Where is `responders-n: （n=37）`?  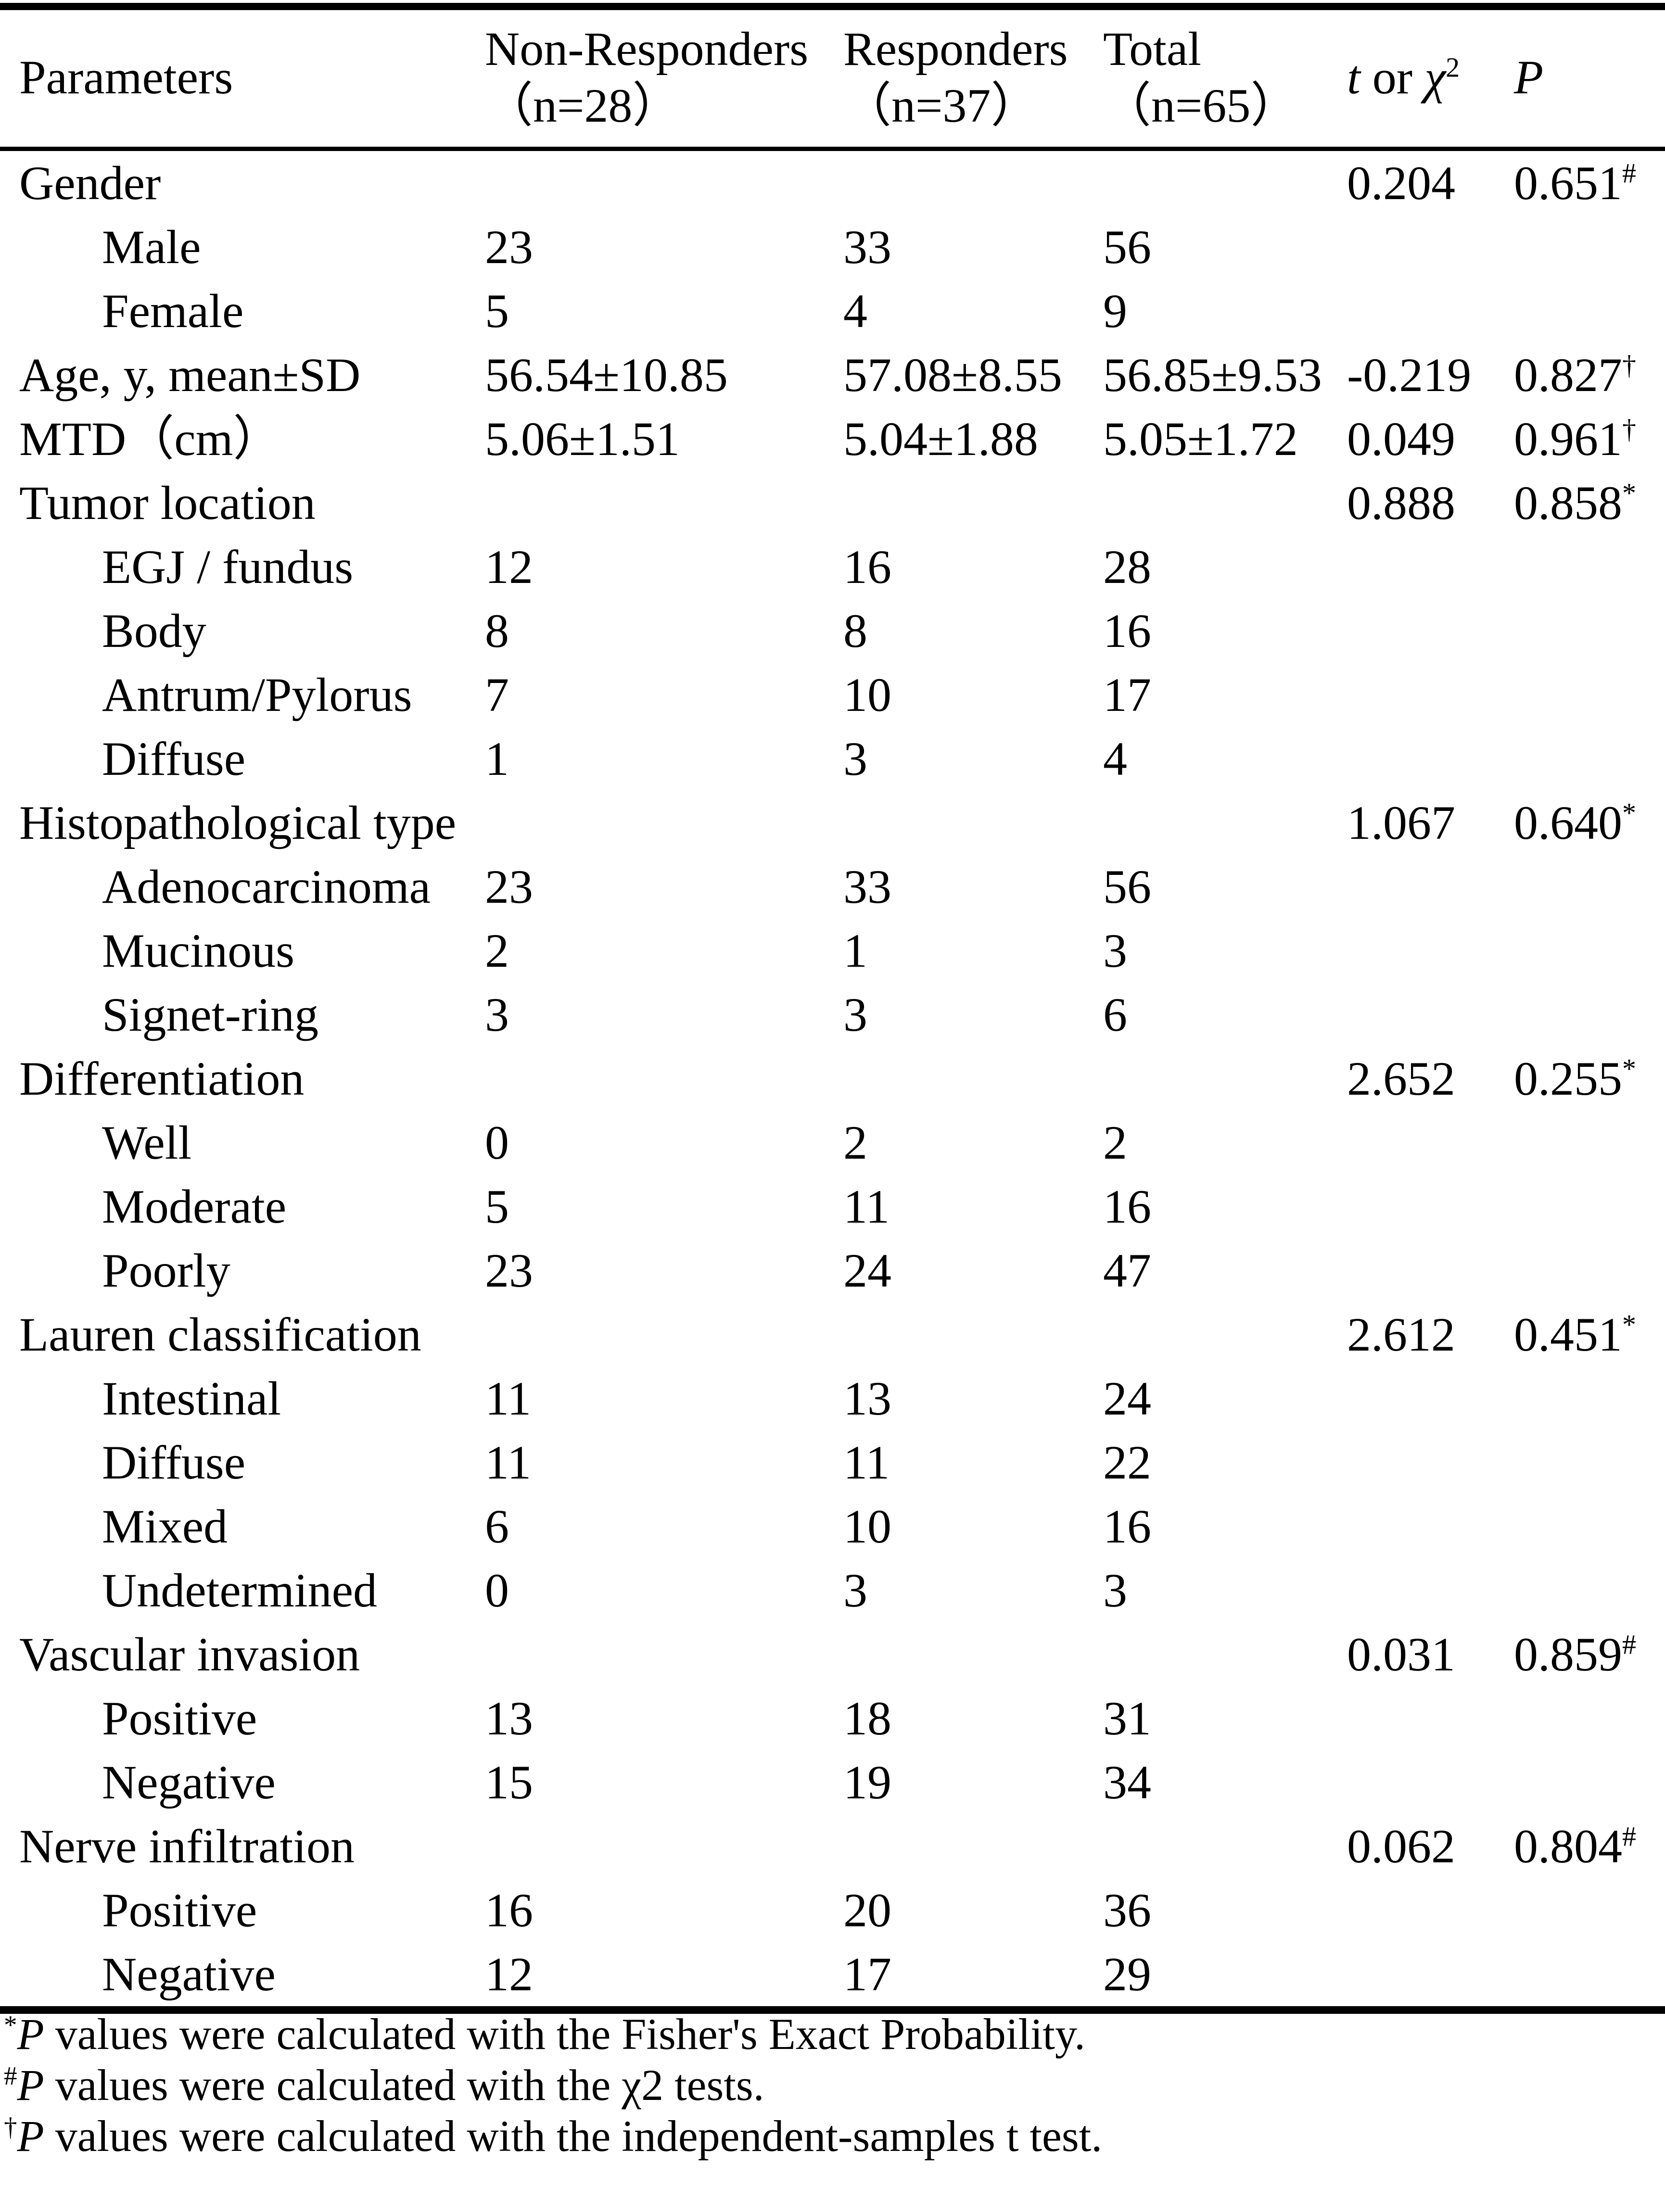 responders-n: （n=37） is located at coordinates (941, 105).